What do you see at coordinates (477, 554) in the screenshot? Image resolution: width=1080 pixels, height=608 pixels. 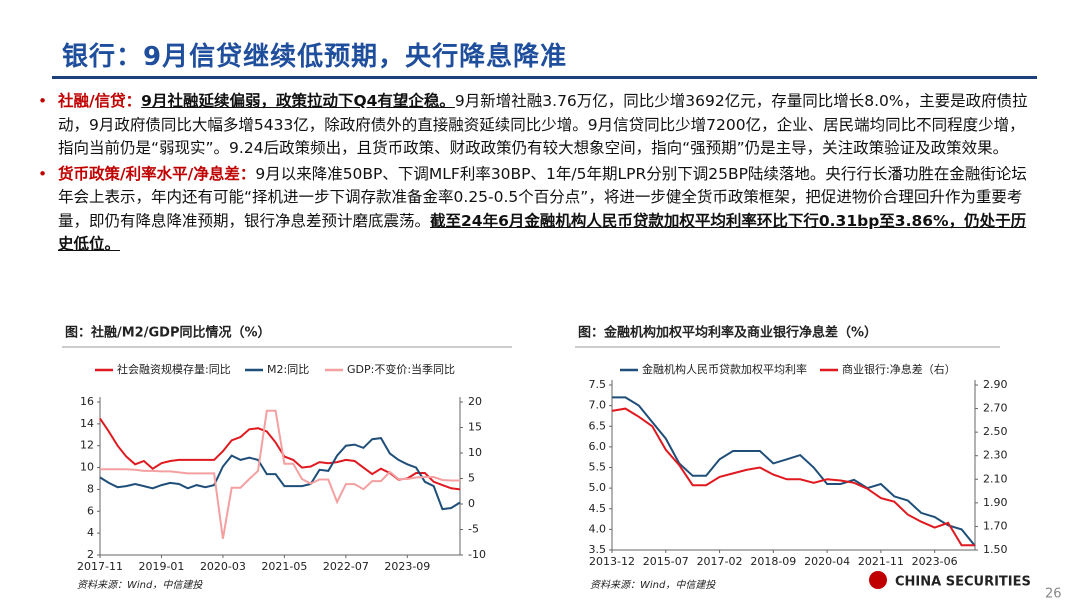 I see `y2-tick-label: -10` at bounding box center [477, 554].